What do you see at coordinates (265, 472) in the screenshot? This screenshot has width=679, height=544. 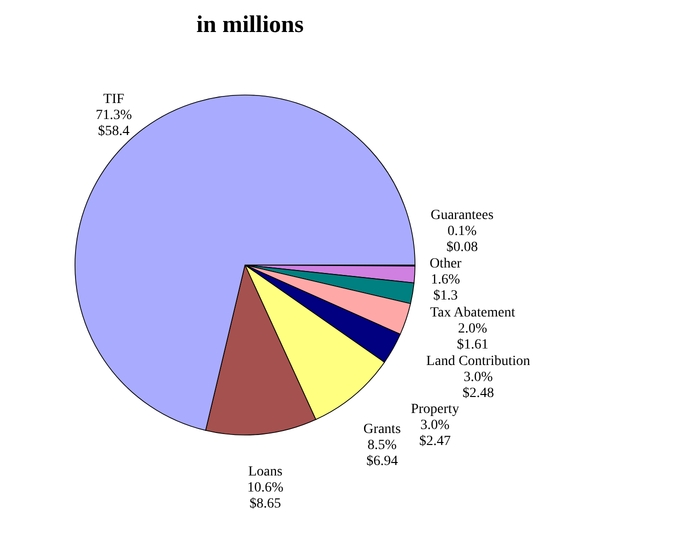 I see `slice-label: Loans` at bounding box center [265, 472].